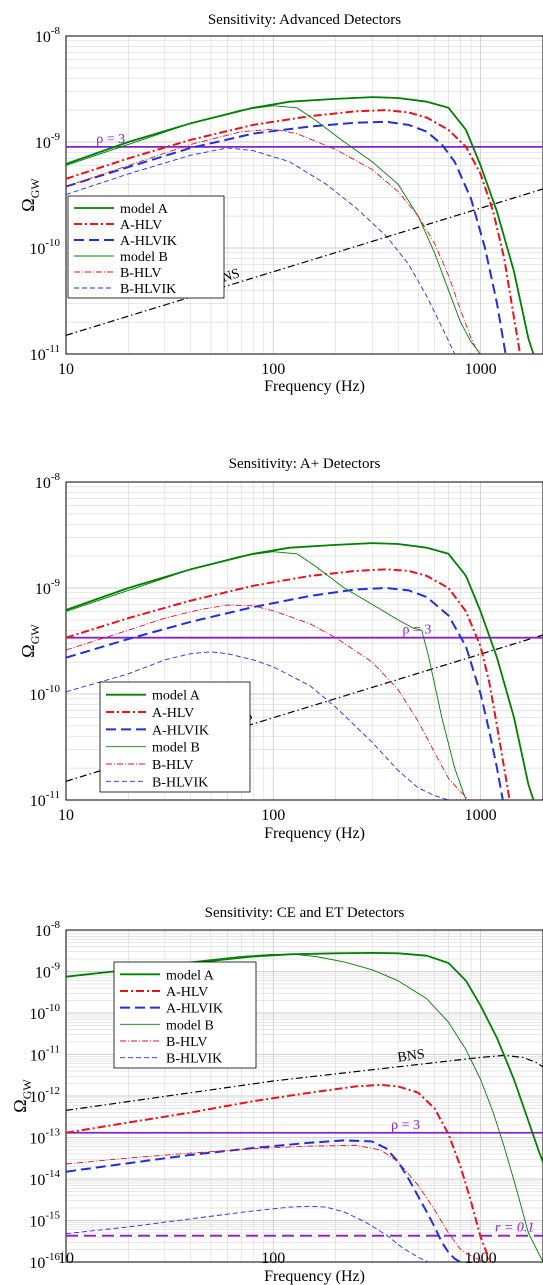  What do you see at coordinates (44, 1178) in the screenshot?
I see `y-tick-label: 10⁻¹⁴` at bounding box center [44, 1178].